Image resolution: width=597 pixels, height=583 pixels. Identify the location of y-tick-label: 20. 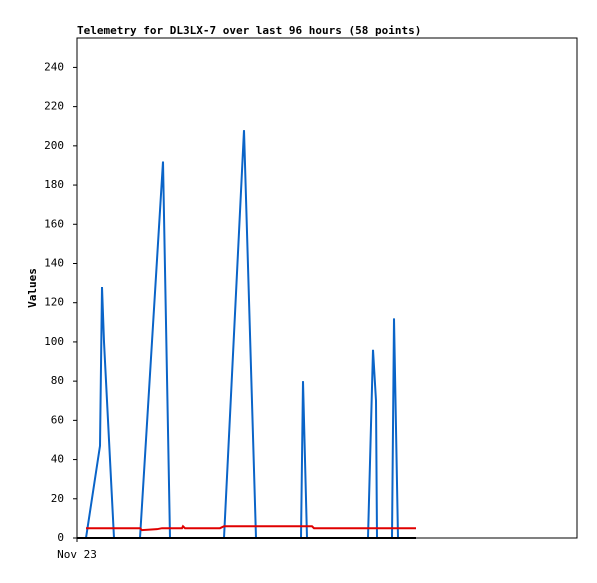
(57, 498).